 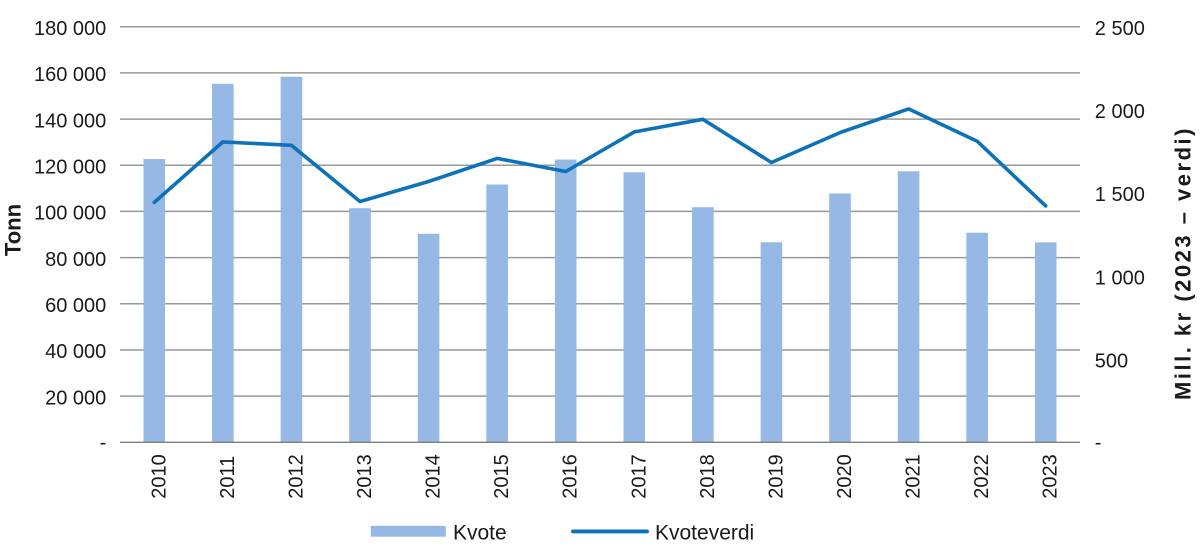 What do you see at coordinates (228, 477) in the screenshot?
I see `svg-text: 2011` at bounding box center [228, 477].